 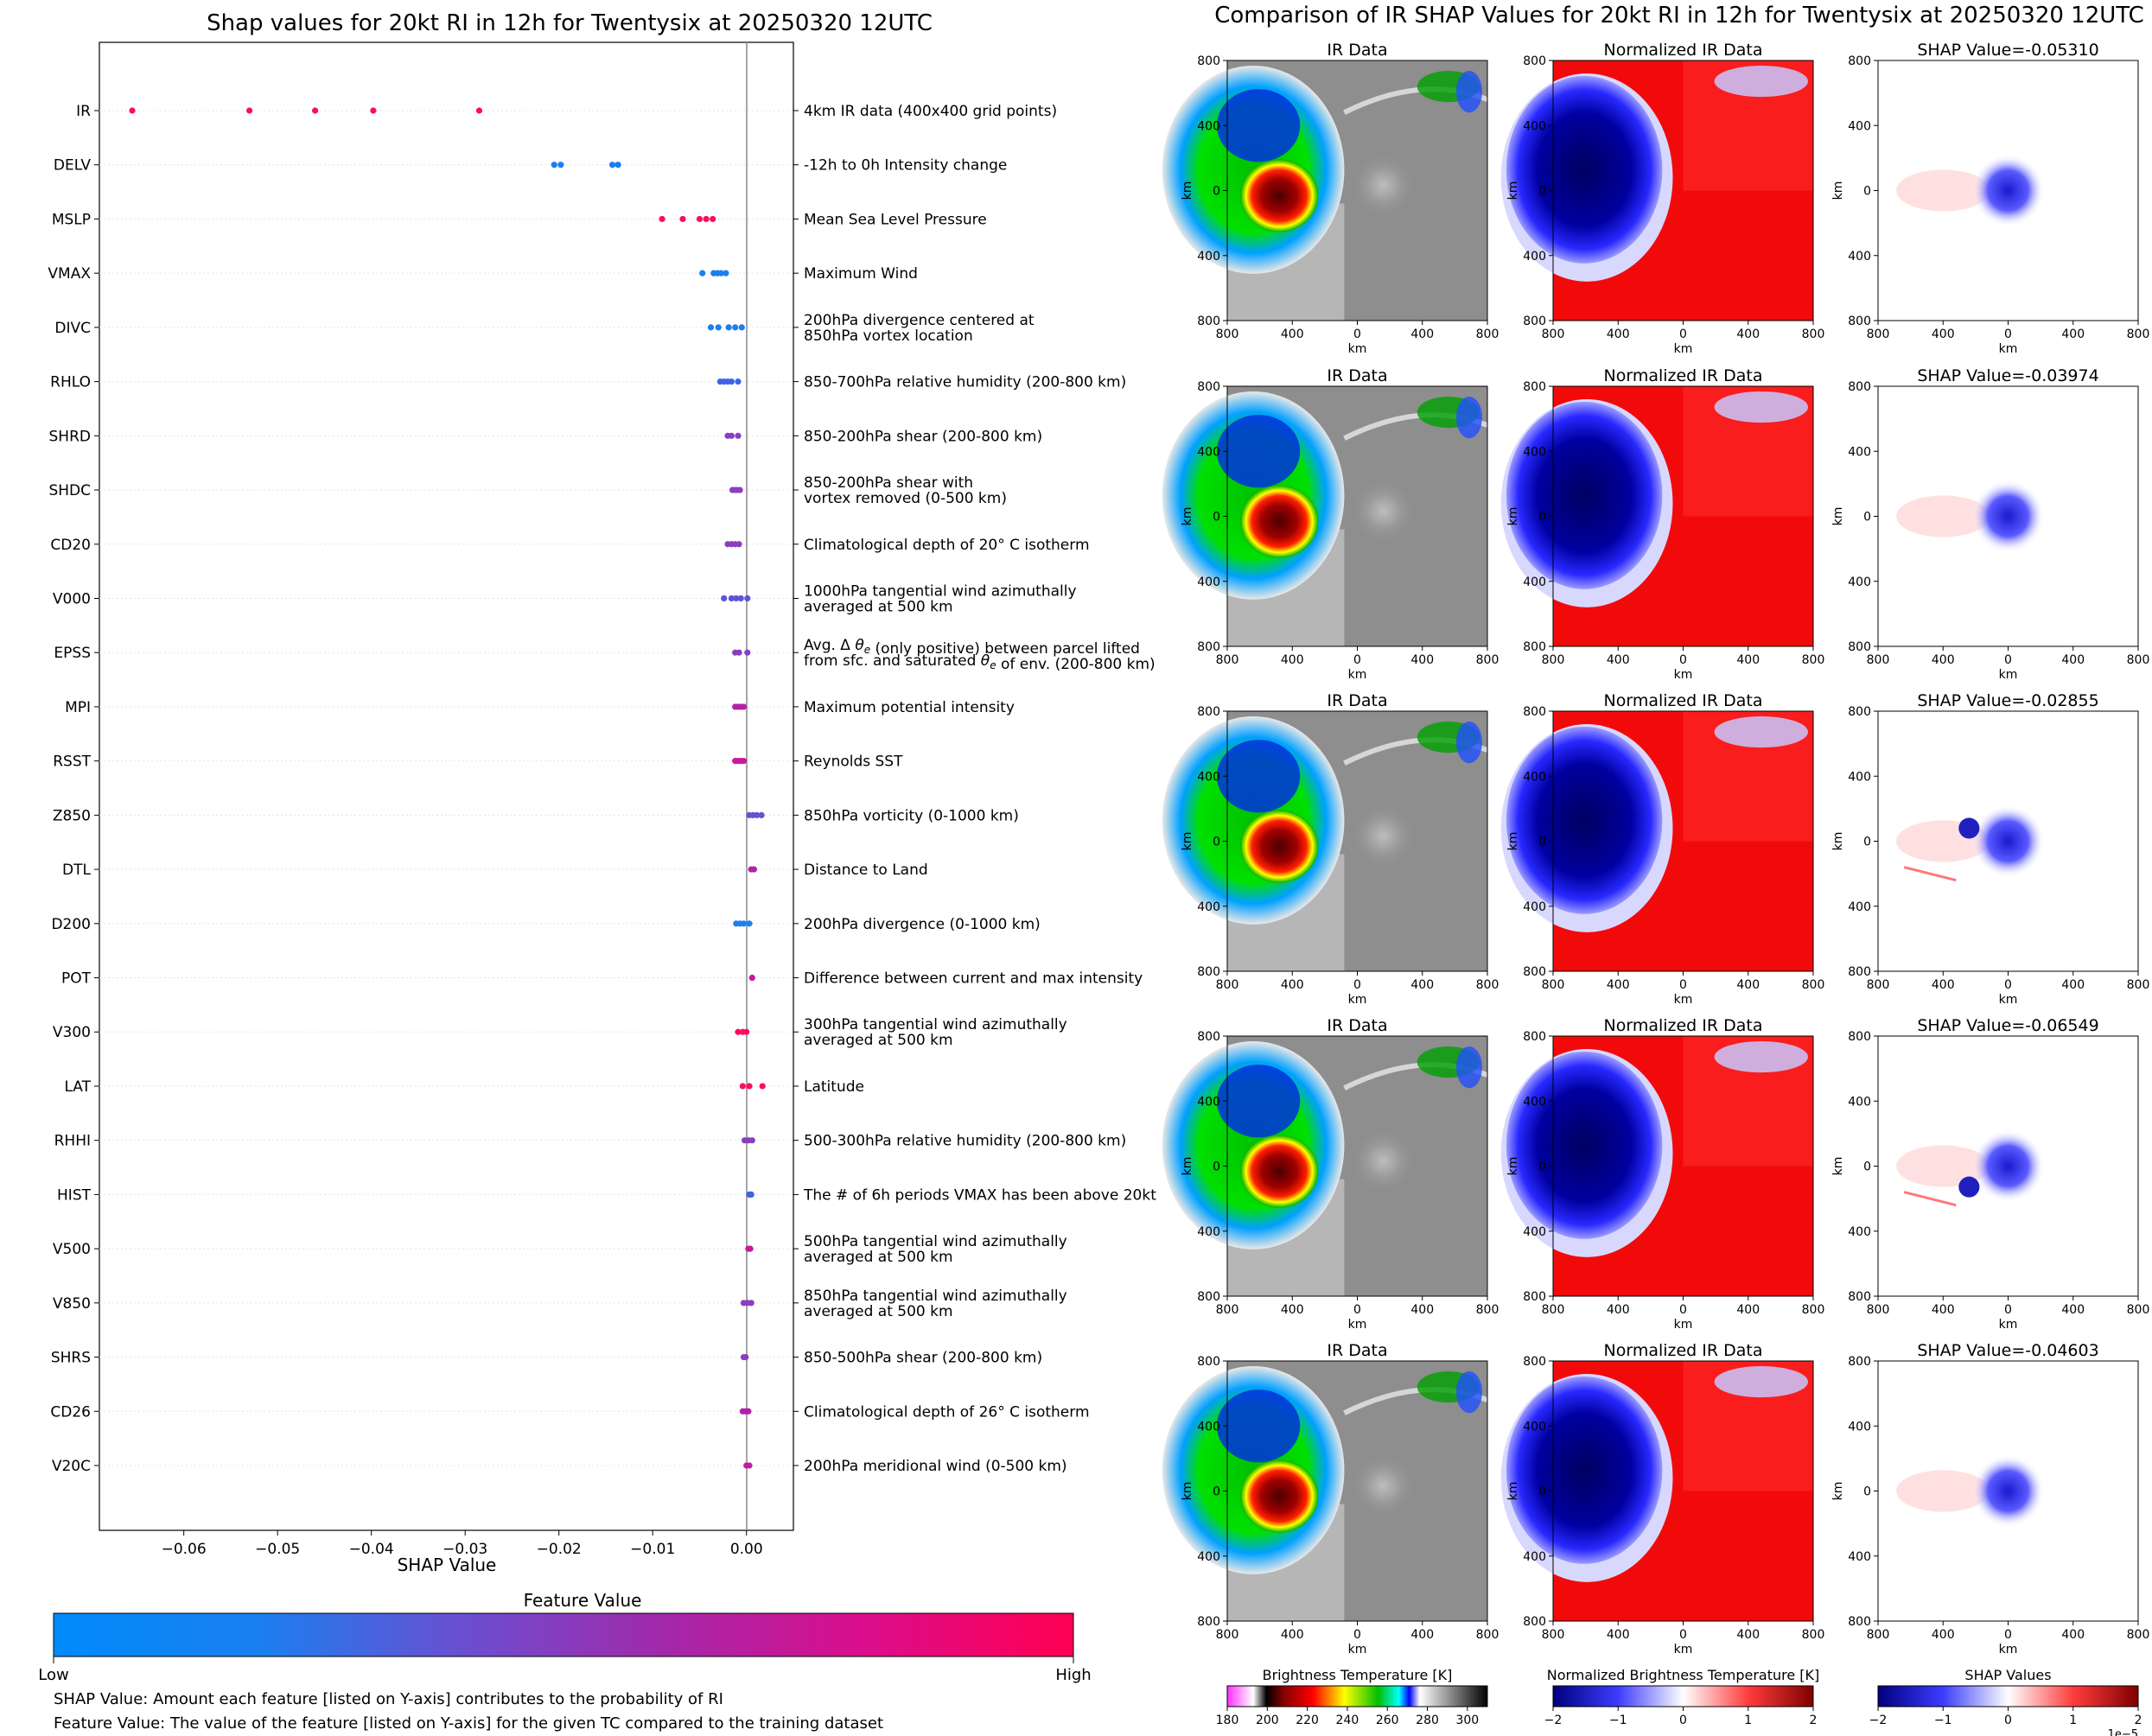 What do you see at coordinates (72, 653) in the screenshot?
I see `feature-label-epss: EPSS` at bounding box center [72, 653].